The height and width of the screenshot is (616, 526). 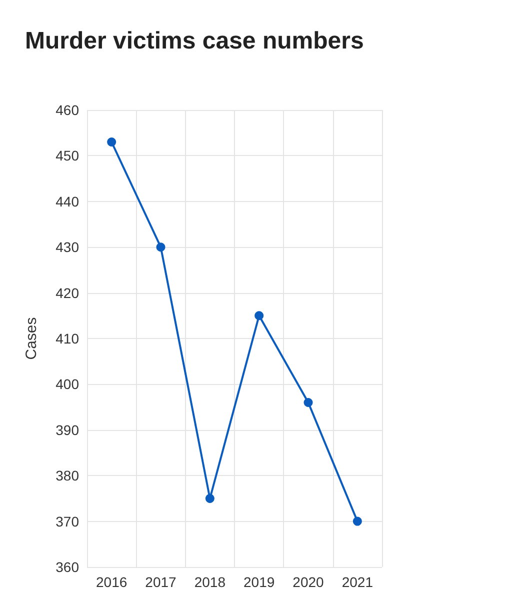 I want to click on y-axis-title: Cases, so click(x=31, y=338).